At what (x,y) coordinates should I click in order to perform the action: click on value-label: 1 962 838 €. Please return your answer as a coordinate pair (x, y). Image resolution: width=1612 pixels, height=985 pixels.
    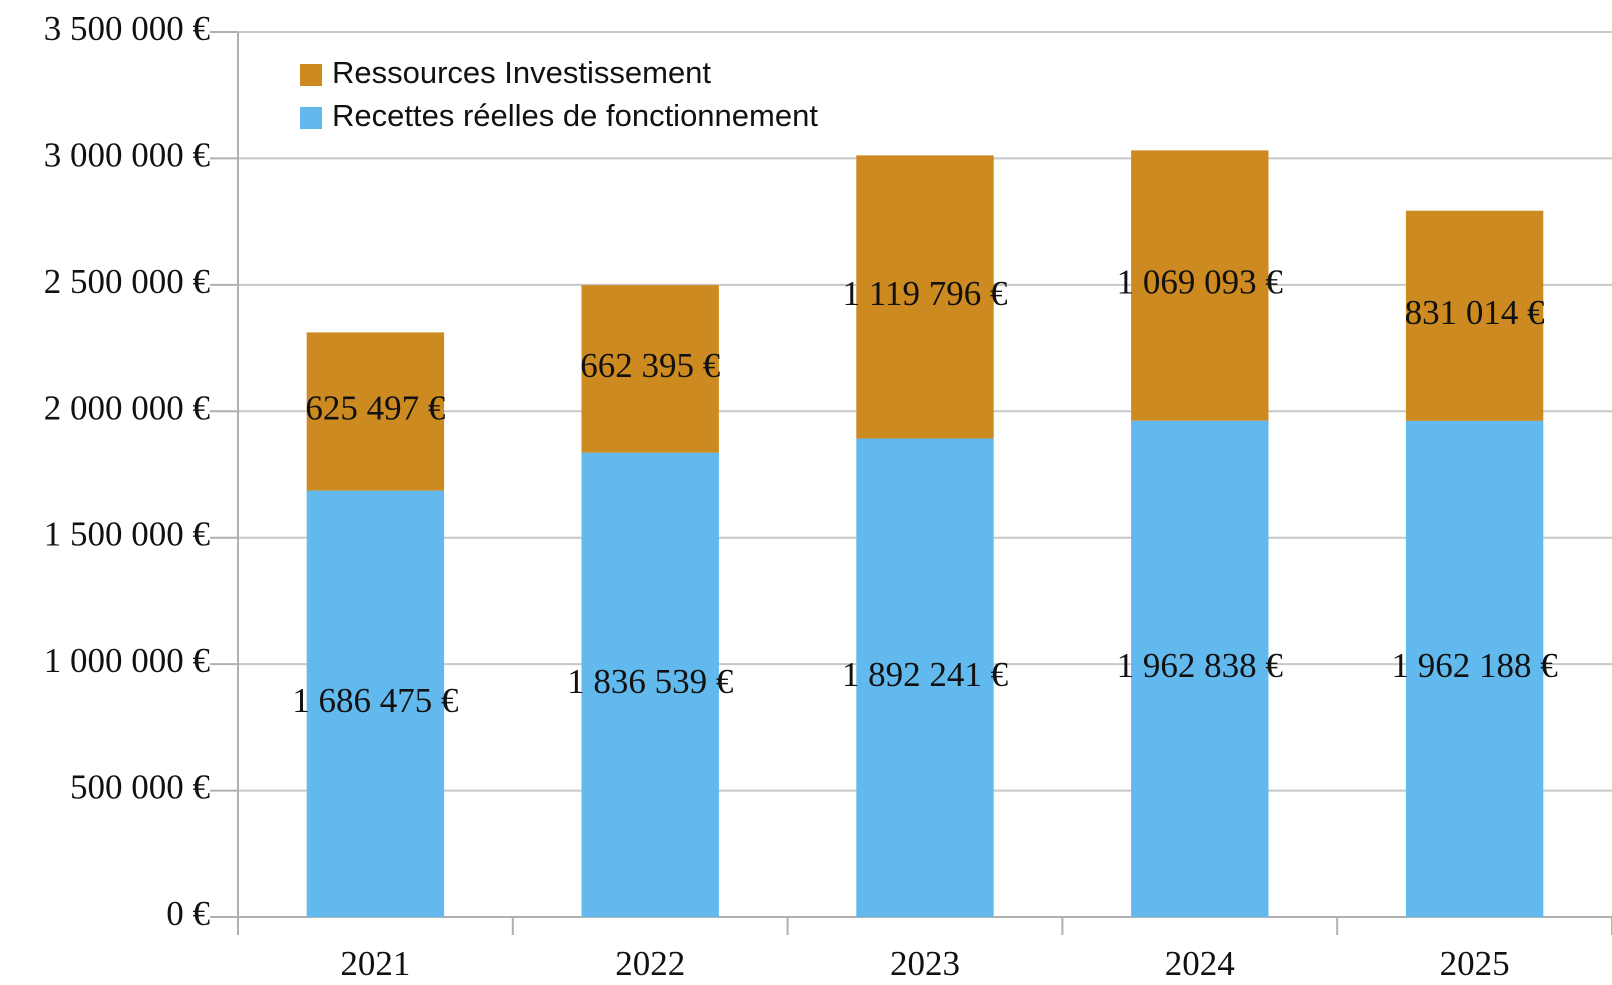
    Looking at the image, I should click on (1200, 665).